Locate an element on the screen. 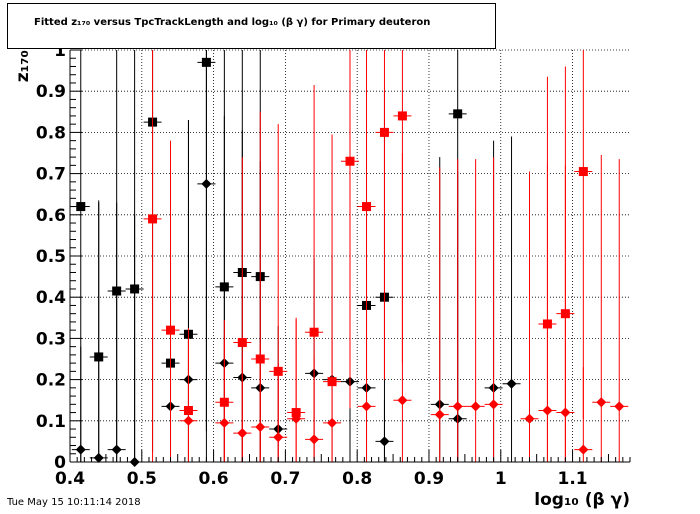  x-tick-label: 1 is located at coordinates (501, 479).